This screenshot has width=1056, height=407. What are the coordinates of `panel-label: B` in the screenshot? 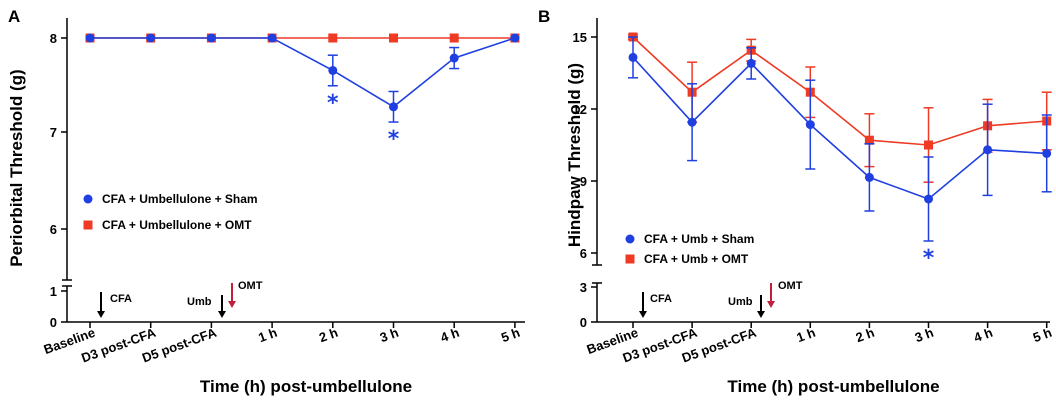 It's located at (544, 16).